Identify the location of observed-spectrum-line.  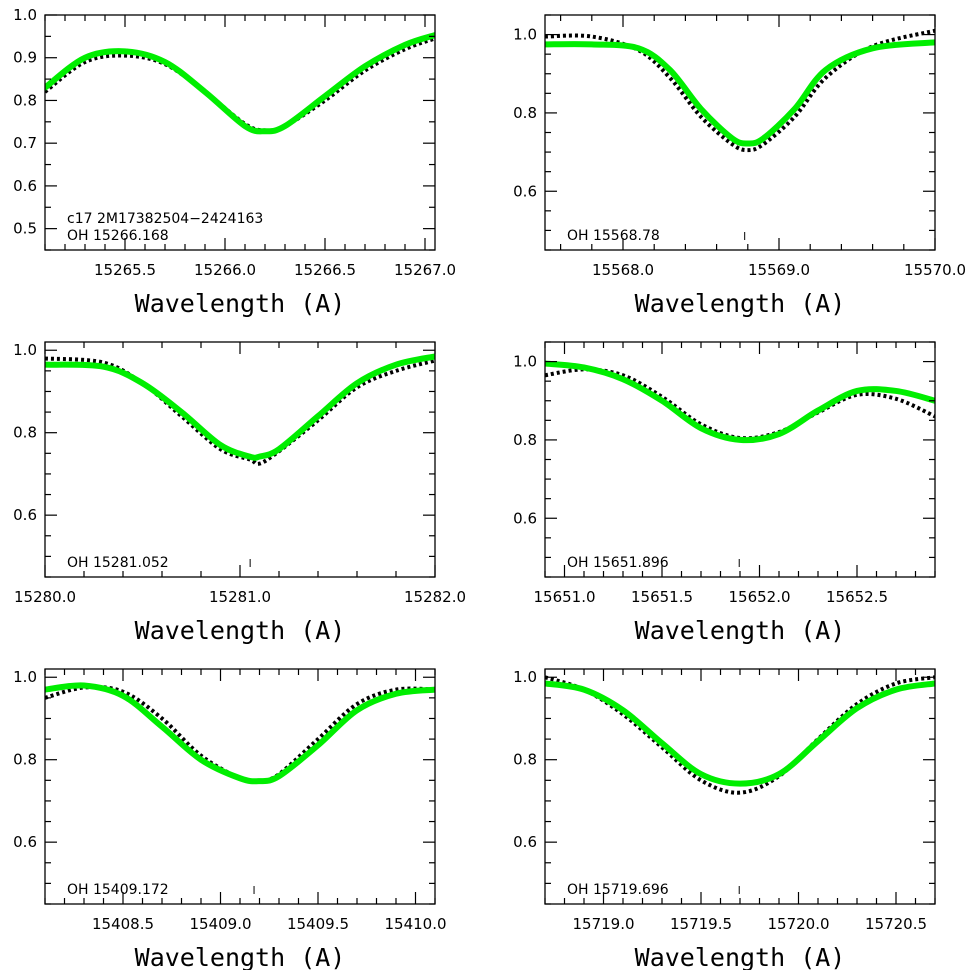
(740, 404).